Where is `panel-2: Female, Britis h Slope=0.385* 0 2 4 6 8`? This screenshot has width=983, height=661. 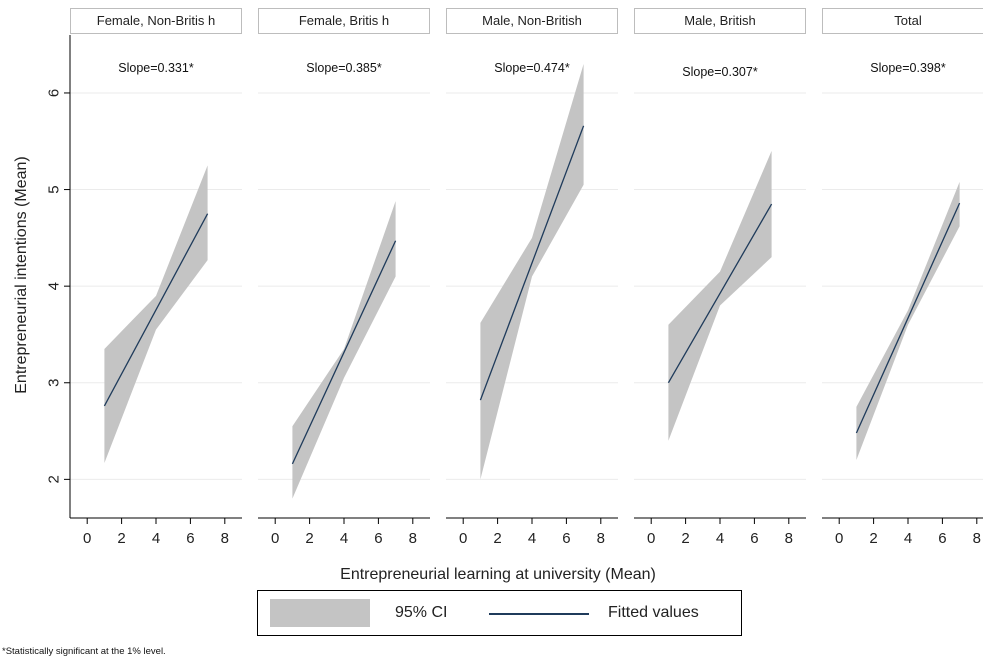
panel-2: Female, Britis h Slope=0.385* 0 2 4 6 8 is located at coordinates (344, 277).